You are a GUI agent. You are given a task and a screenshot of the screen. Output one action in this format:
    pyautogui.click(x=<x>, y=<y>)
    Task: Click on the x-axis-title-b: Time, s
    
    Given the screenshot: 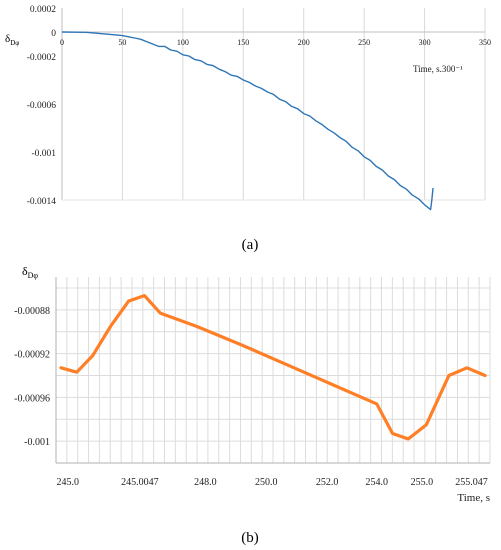 What is the action you would take?
    pyautogui.click(x=473, y=498)
    